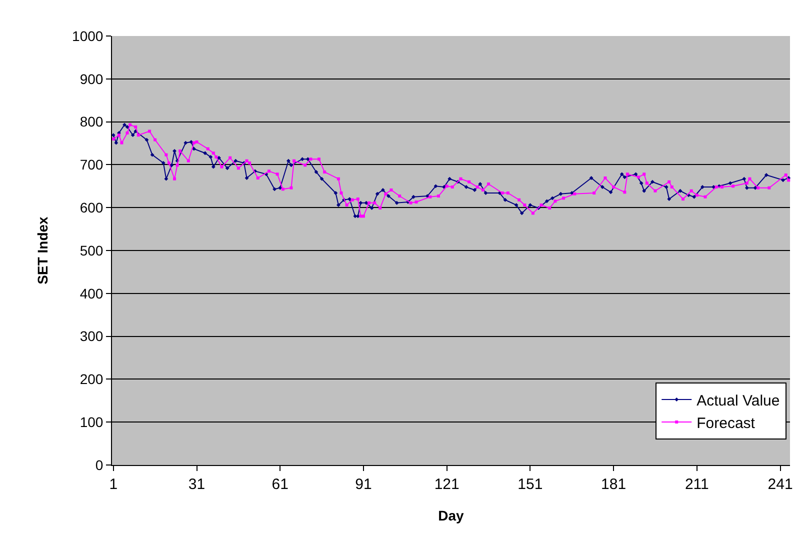  I want to click on y-tick-label: 500, so click(92, 250).